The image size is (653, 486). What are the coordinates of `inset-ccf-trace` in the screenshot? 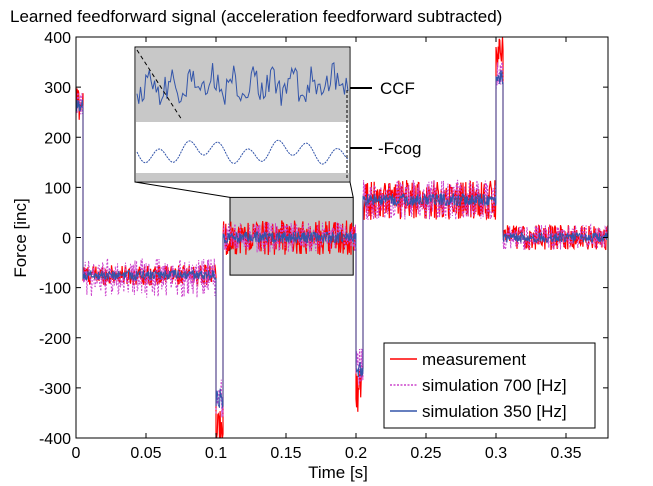 It's located at (242, 84).